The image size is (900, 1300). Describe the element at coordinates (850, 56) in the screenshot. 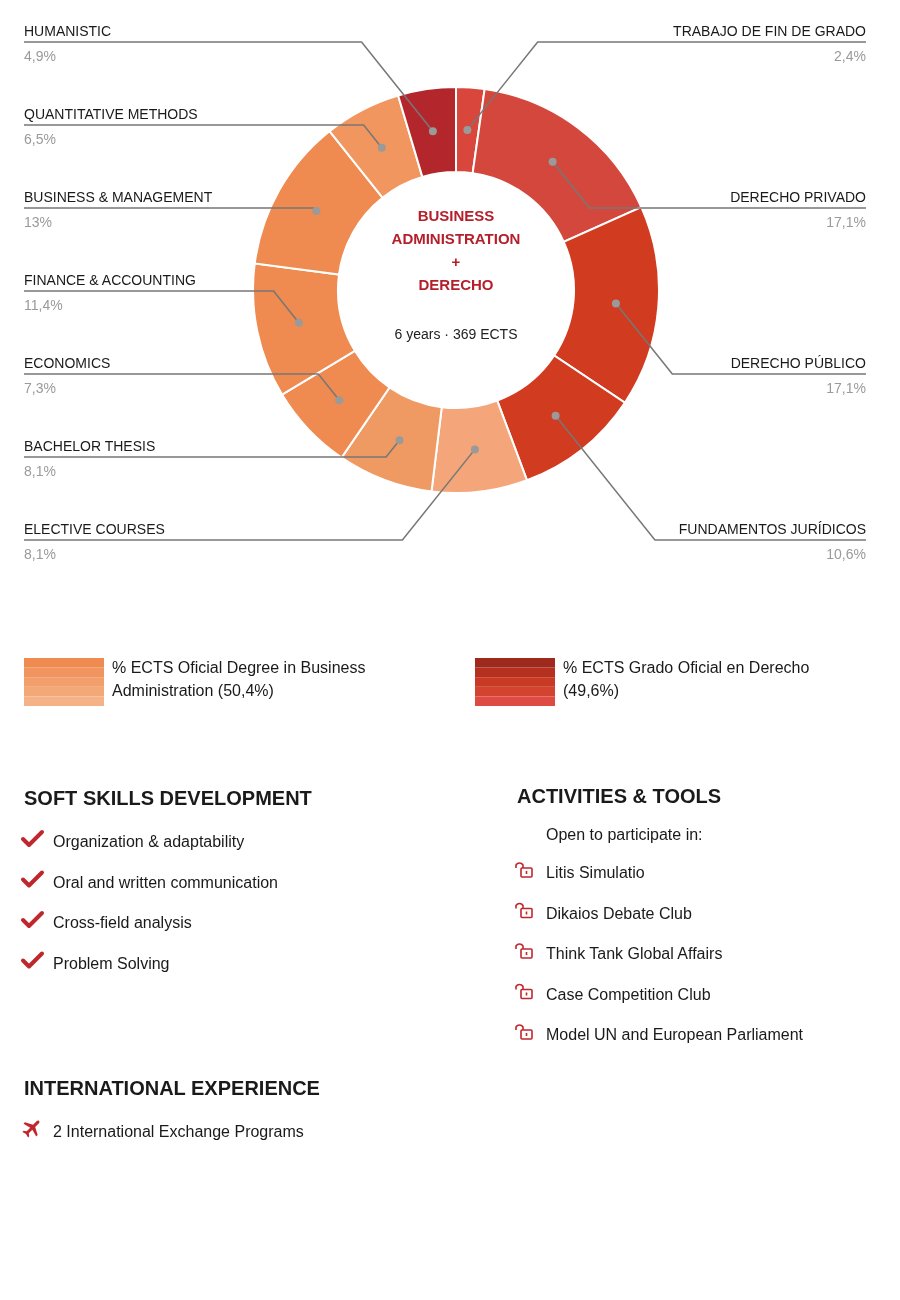

I see `data-label: 2,4%` at that location.